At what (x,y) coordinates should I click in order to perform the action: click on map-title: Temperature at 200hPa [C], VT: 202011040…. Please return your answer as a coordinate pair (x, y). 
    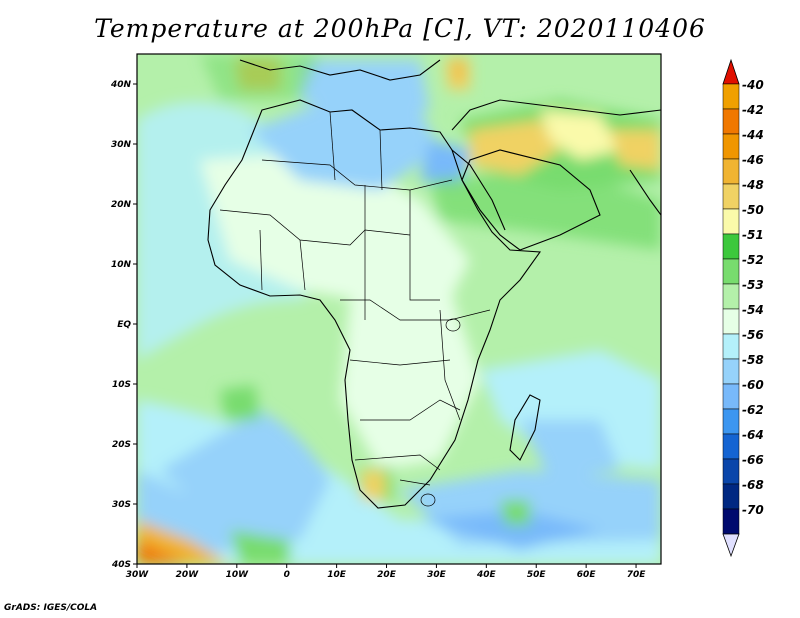
    Looking at the image, I should click on (400, 28).